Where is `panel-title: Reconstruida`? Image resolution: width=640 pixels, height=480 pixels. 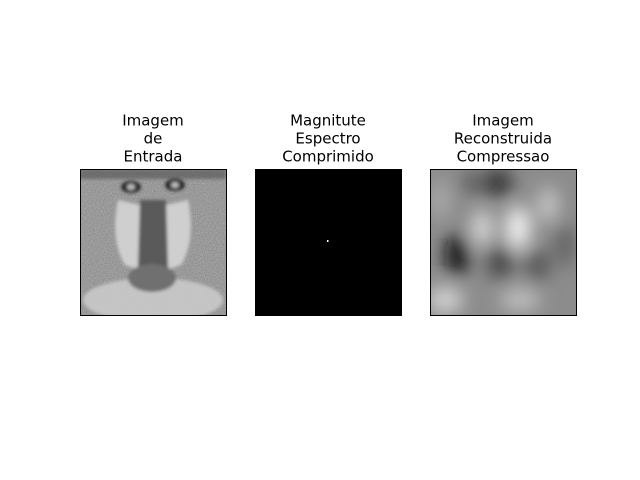
panel-title: Reconstruida is located at coordinates (503, 139).